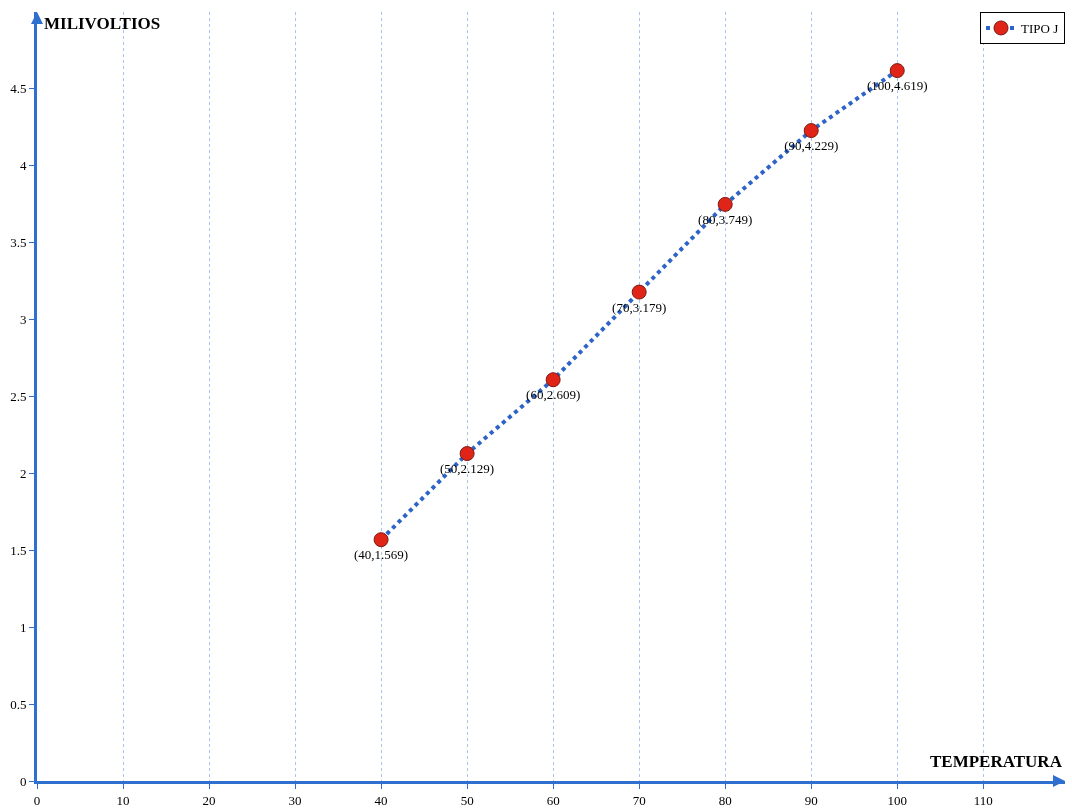 Image resolution: width=1072 pixels, height=810 pixels. I want to click on y-tick-label: 2, so click(23, 473).